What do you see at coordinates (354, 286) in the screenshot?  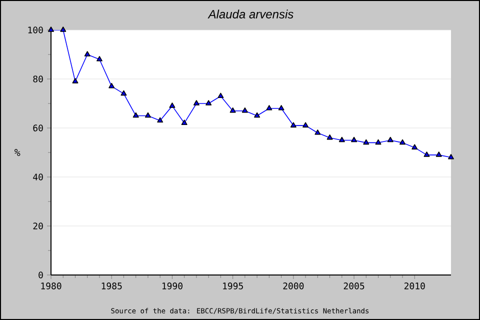 I see `x-tick-label: 2005` at bounding box center [354, 286].